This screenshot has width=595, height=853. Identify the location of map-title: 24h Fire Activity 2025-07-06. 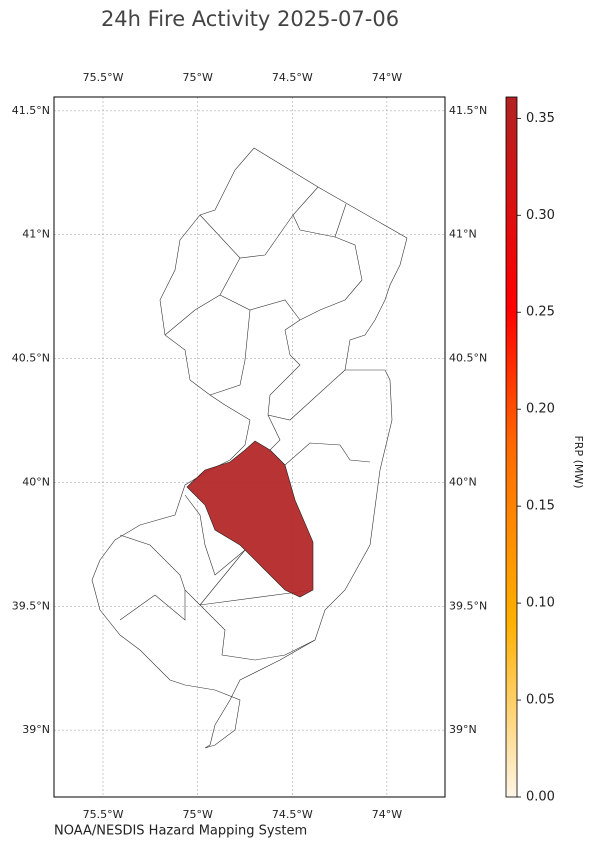
(250, 19).